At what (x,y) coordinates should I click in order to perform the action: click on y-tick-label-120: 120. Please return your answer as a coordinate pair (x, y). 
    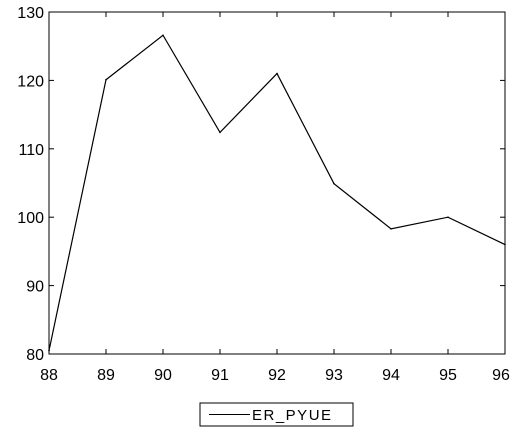
    Looking at the image, I should click on (30, 81).